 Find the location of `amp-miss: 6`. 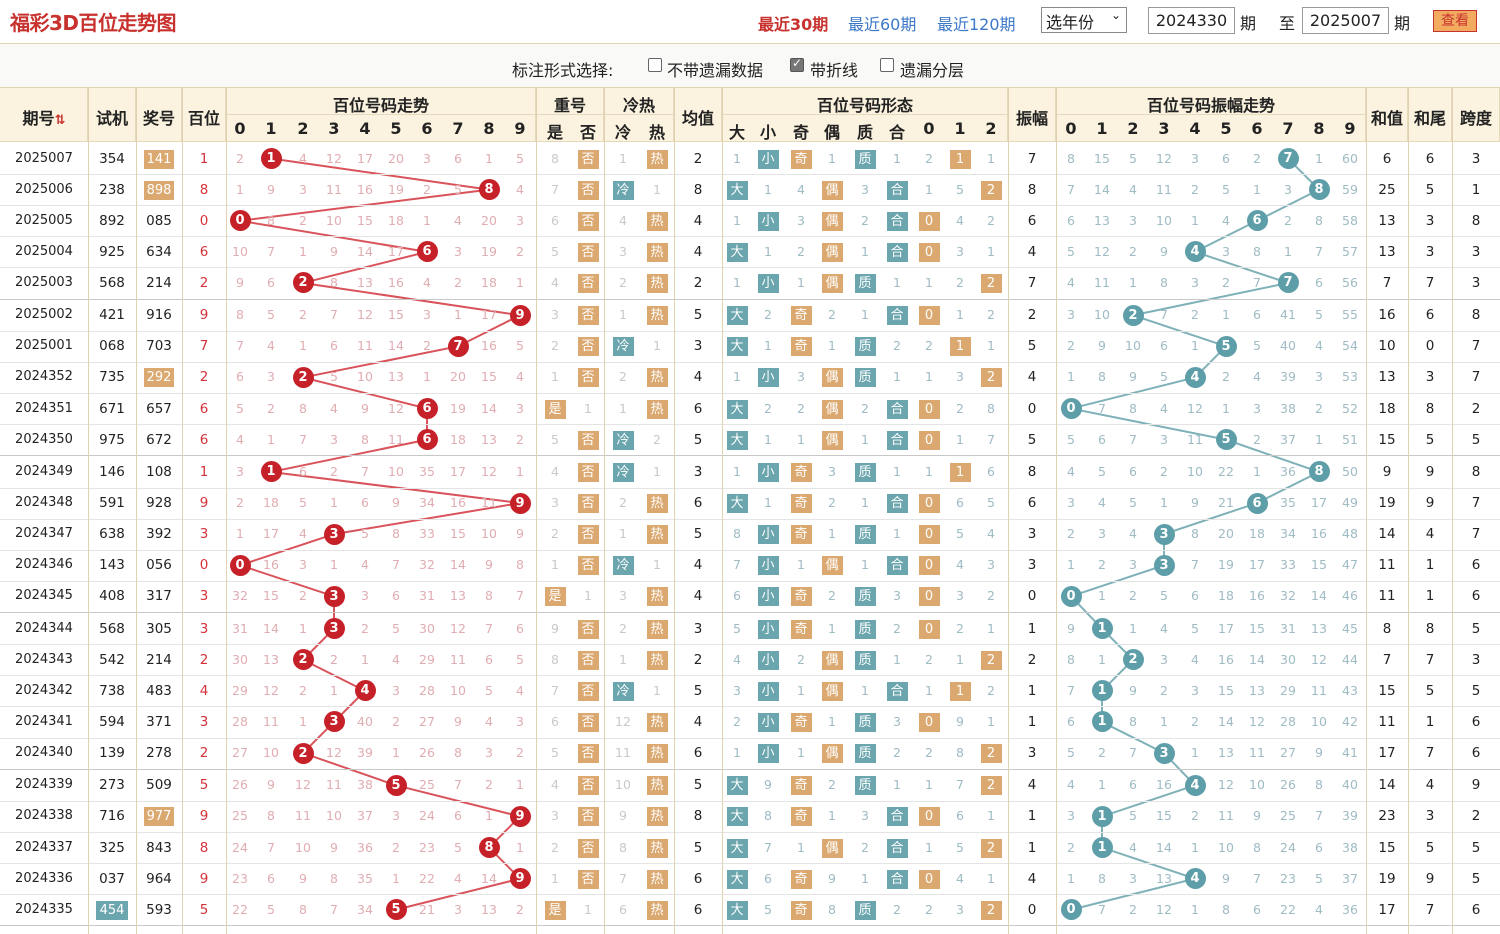

amp-miss: 6 is located at coordinates (1164, 346).